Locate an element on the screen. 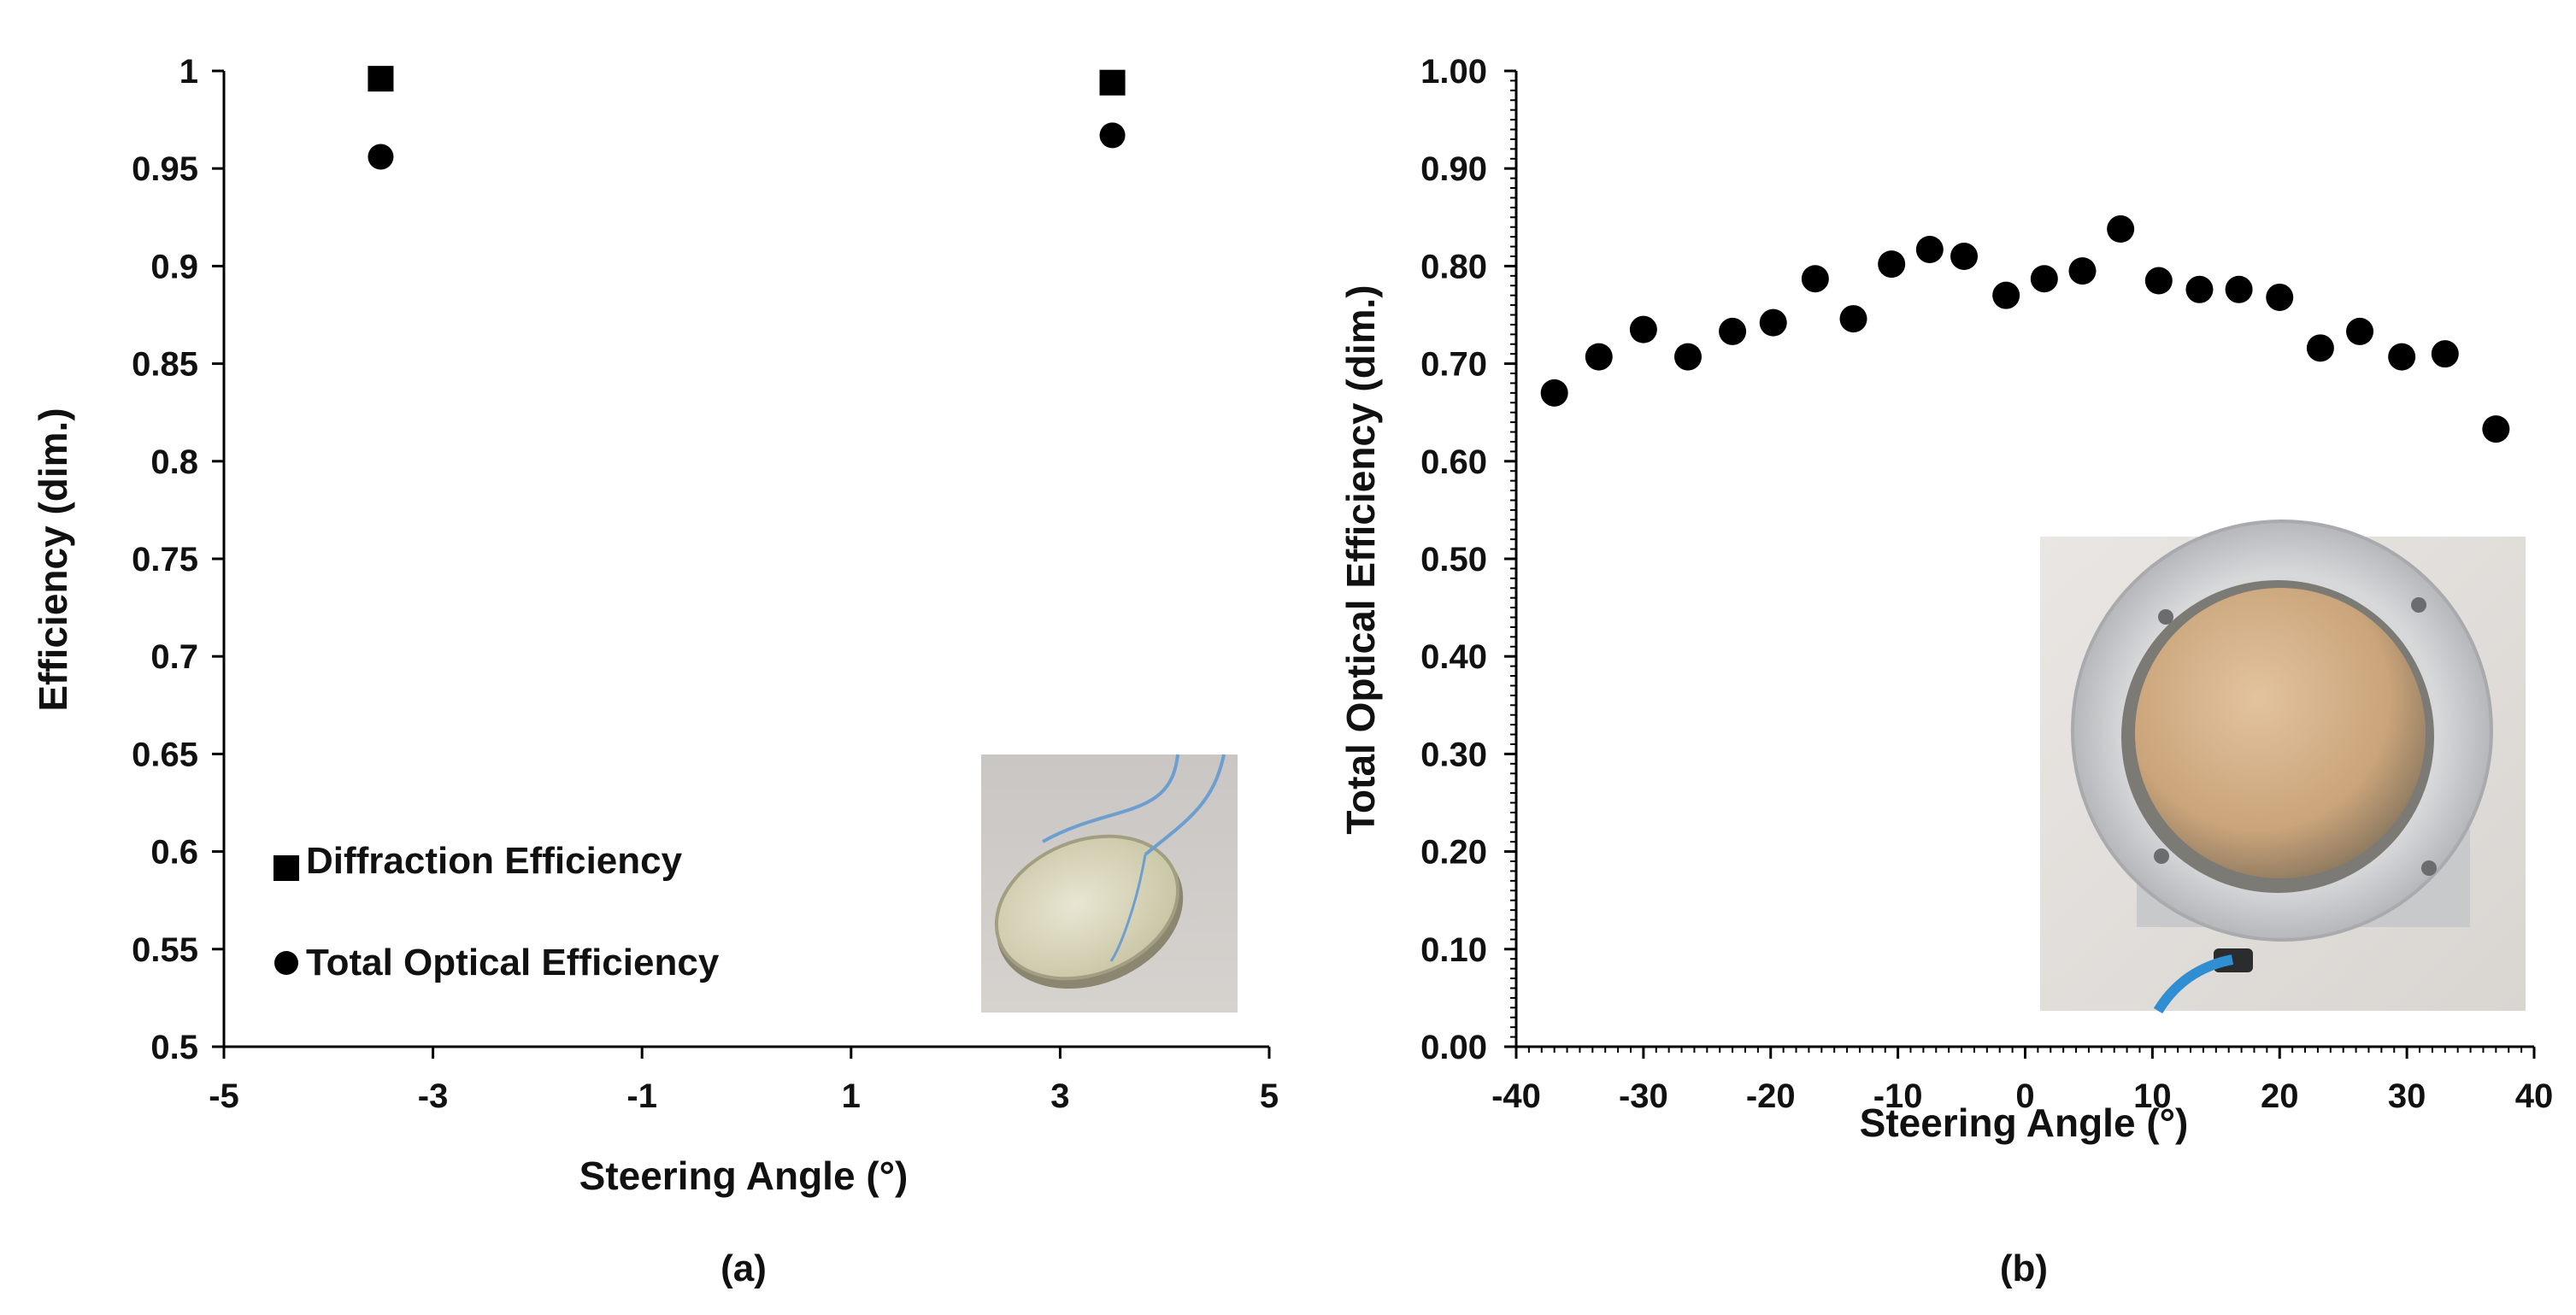 This screenshot has height=1315, width=2576. x-tick-label: -10 is located at coordinates (1898, 1096).